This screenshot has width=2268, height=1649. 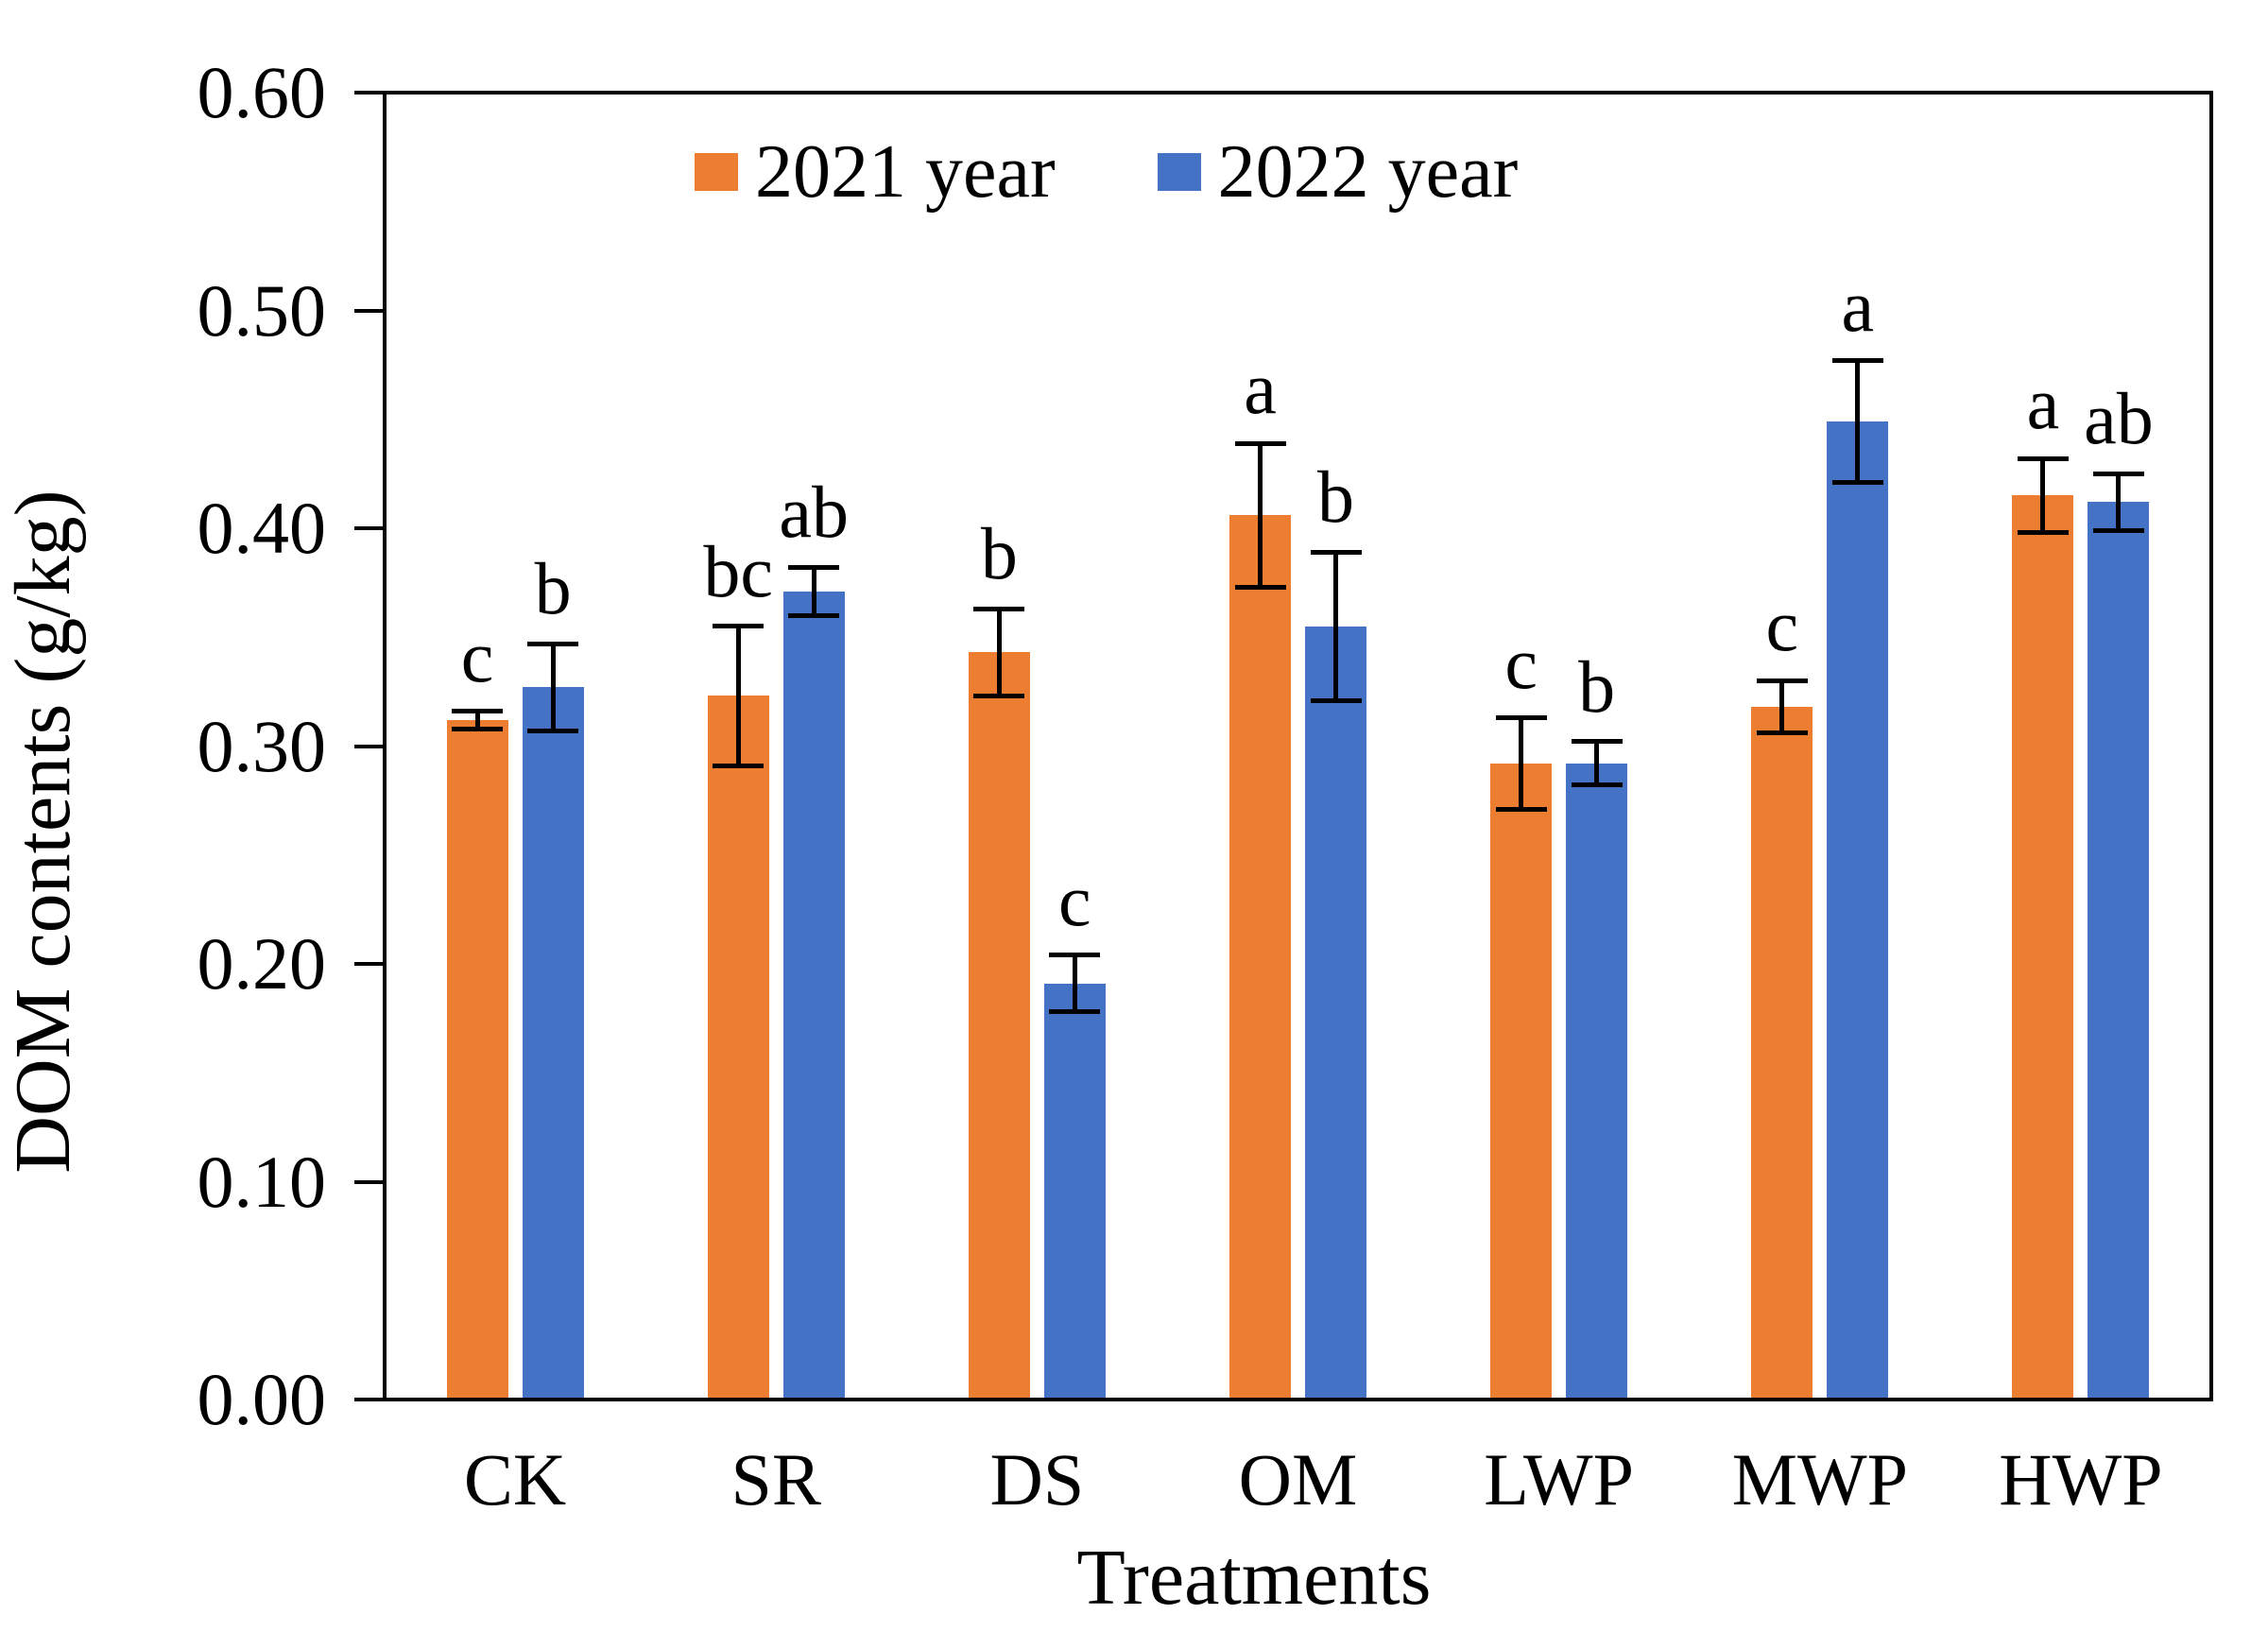 I want to click on sig-letter-2022-OM: b, so click(x=1335, y=497).